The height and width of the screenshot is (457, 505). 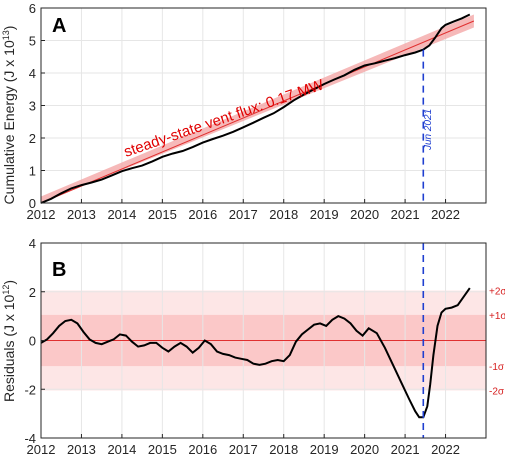 I want to click on panel-a-ytick-label: 1, so click(x=32, y=171).